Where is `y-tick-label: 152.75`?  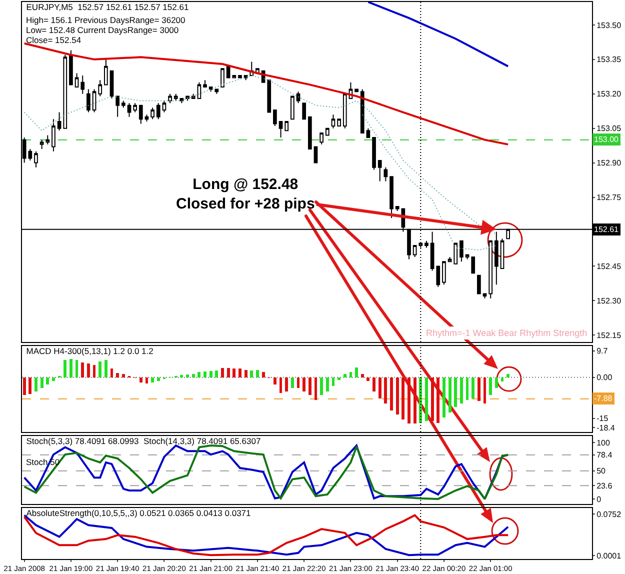 y-tick-label: 152.75 is located at coordinates (609, 197).